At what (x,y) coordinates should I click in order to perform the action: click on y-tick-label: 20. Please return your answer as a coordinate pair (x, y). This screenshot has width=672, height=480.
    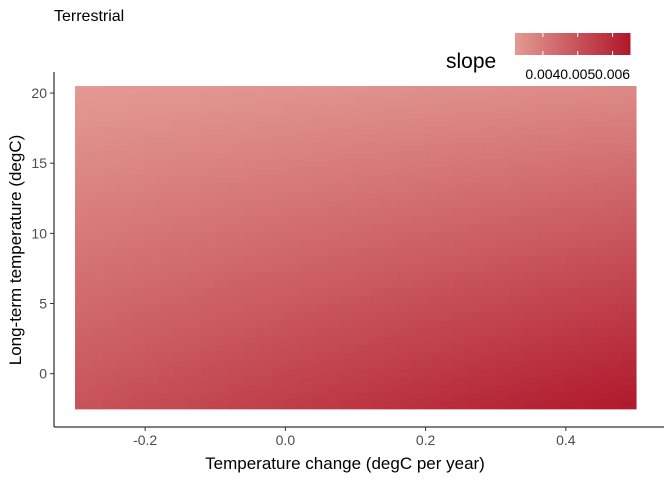
    Looking at the image, I should click on (39, 93).